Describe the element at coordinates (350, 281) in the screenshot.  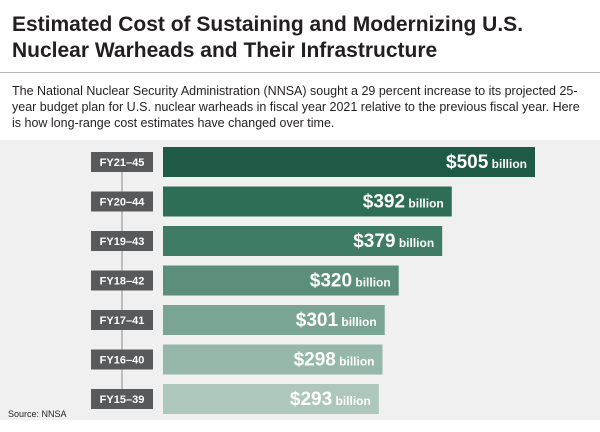
I see `data-label: $320 billion` at that location.